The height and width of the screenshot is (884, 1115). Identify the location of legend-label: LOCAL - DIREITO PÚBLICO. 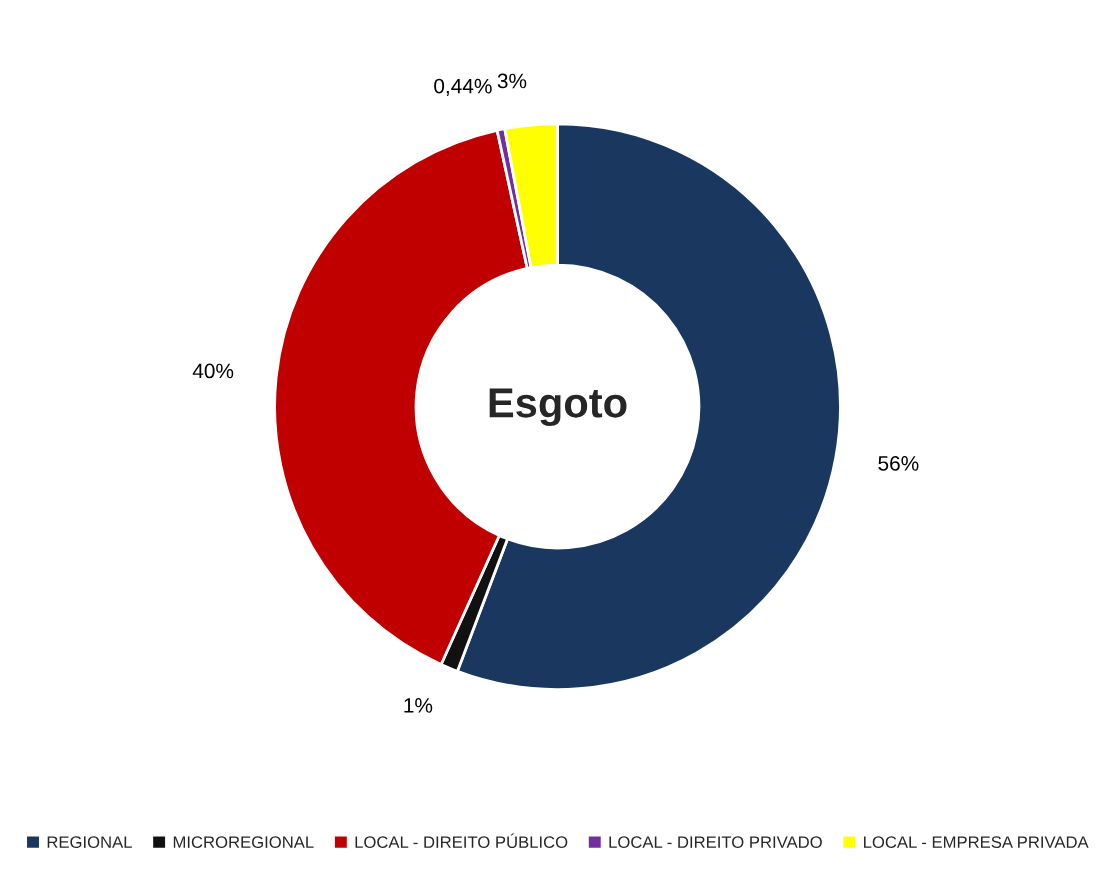
(461, 841).